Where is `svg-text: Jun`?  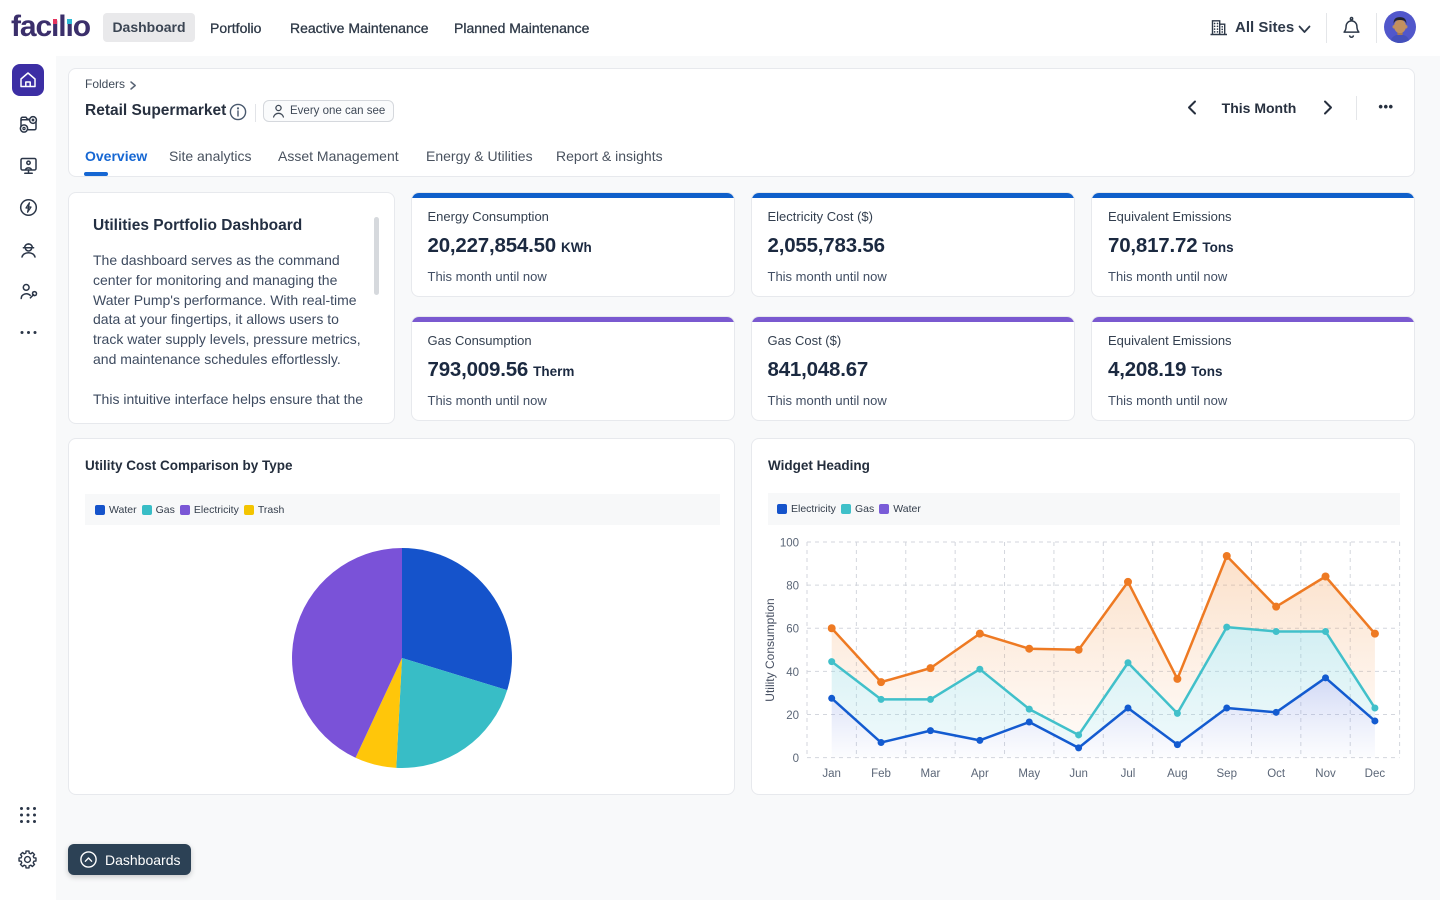
svg-text: Jun is located at coordinates (1078, 774).